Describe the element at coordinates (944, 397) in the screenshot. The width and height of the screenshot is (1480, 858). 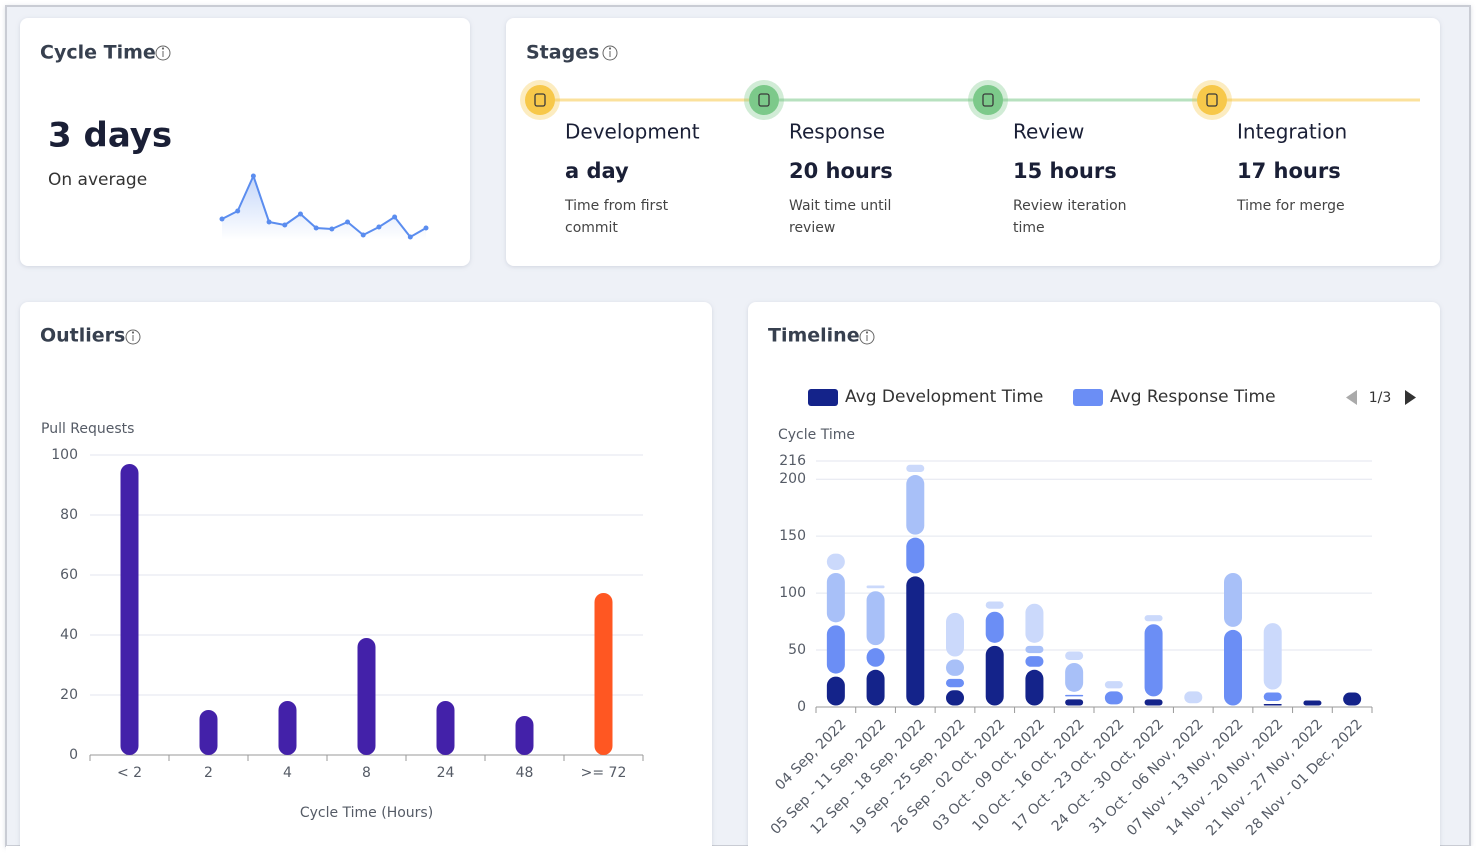
I see `legend-label: Avg Development Time` at that location.